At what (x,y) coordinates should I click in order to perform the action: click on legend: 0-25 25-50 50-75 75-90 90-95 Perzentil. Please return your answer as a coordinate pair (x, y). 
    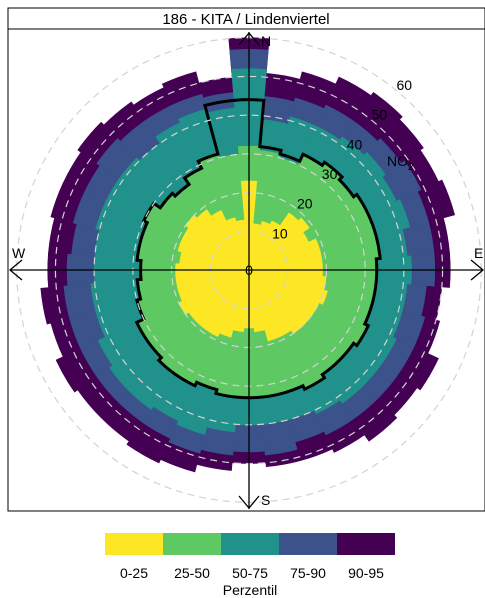
    Looking at the image, I should click on (250, 565).